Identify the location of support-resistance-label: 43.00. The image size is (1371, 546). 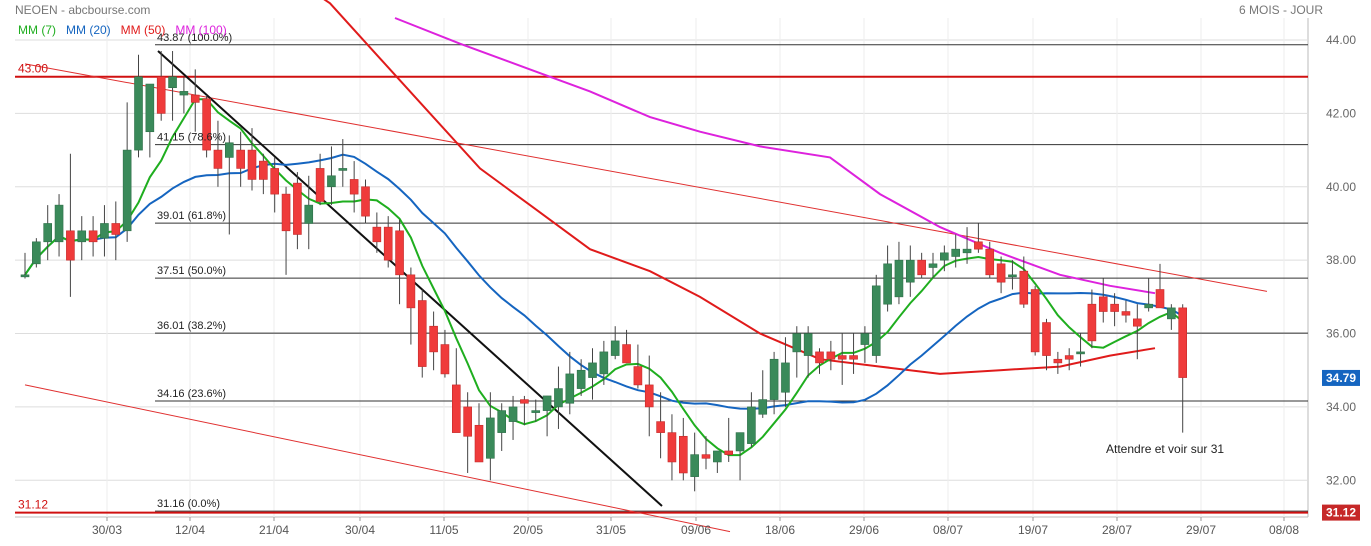
(33, 69).